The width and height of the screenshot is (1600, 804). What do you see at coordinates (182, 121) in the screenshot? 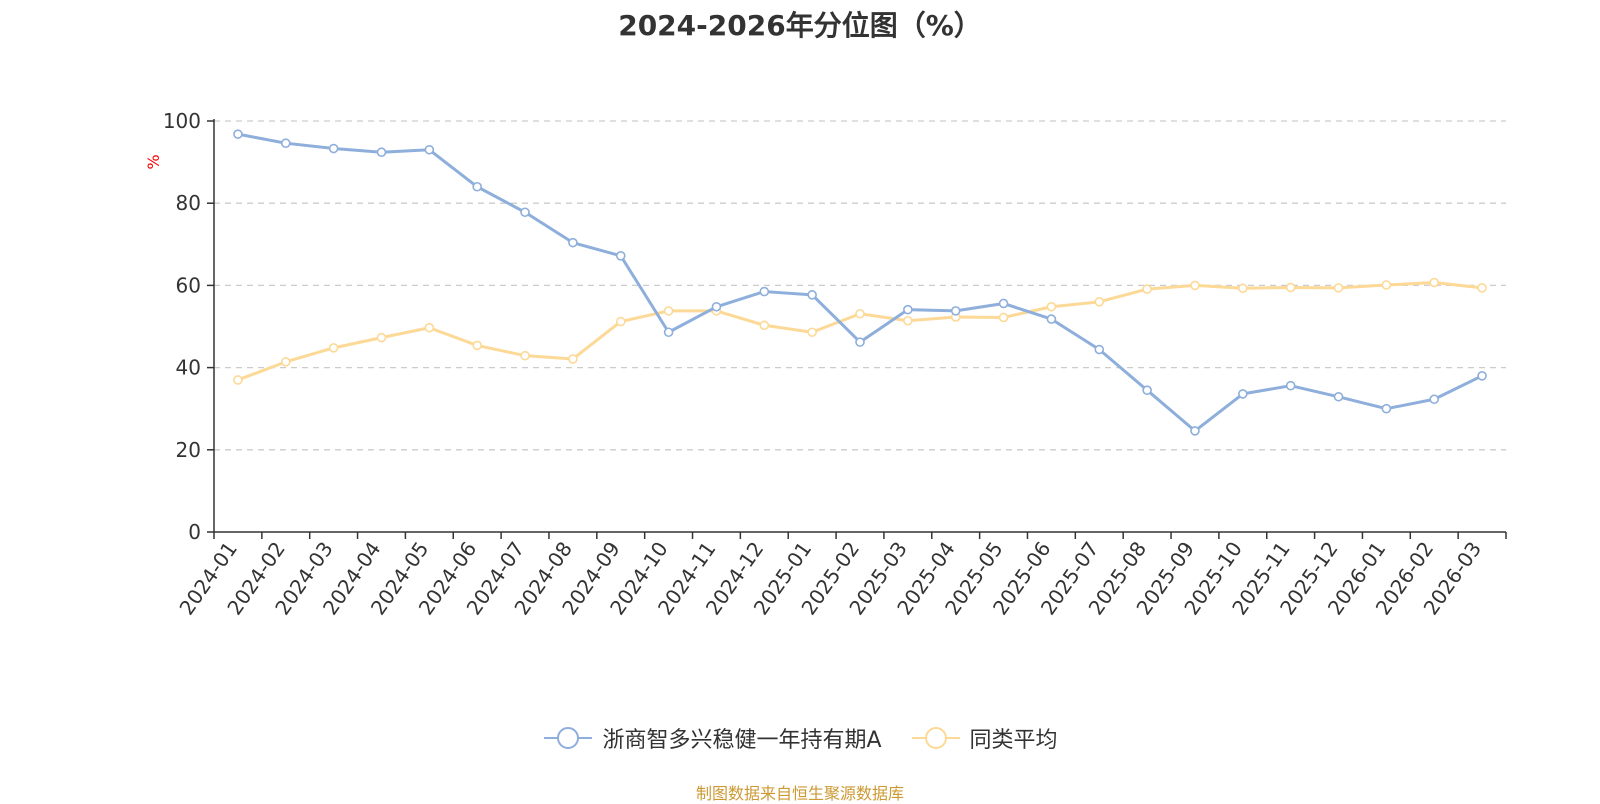
I see `y-tick-label: 100` at bounding box center [182, 121].